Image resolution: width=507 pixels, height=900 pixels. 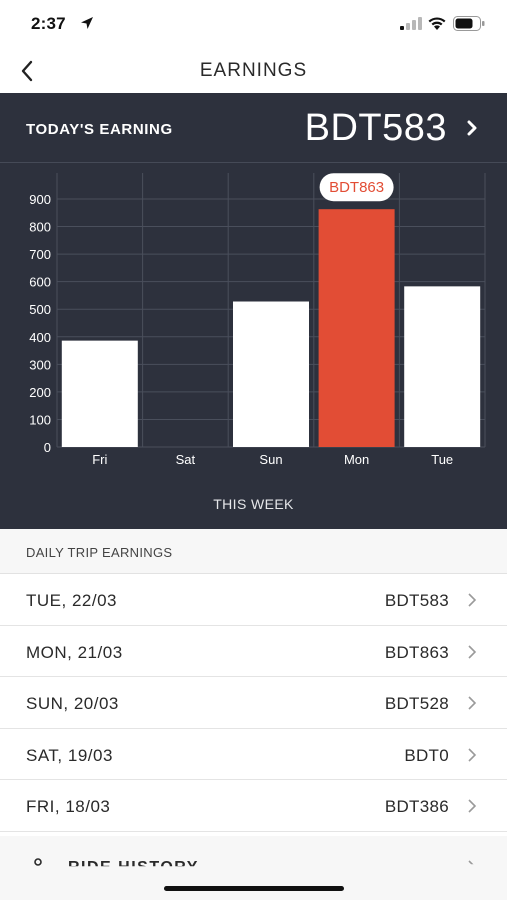 I want to click on home-indicator, so click(x=254, y=888).